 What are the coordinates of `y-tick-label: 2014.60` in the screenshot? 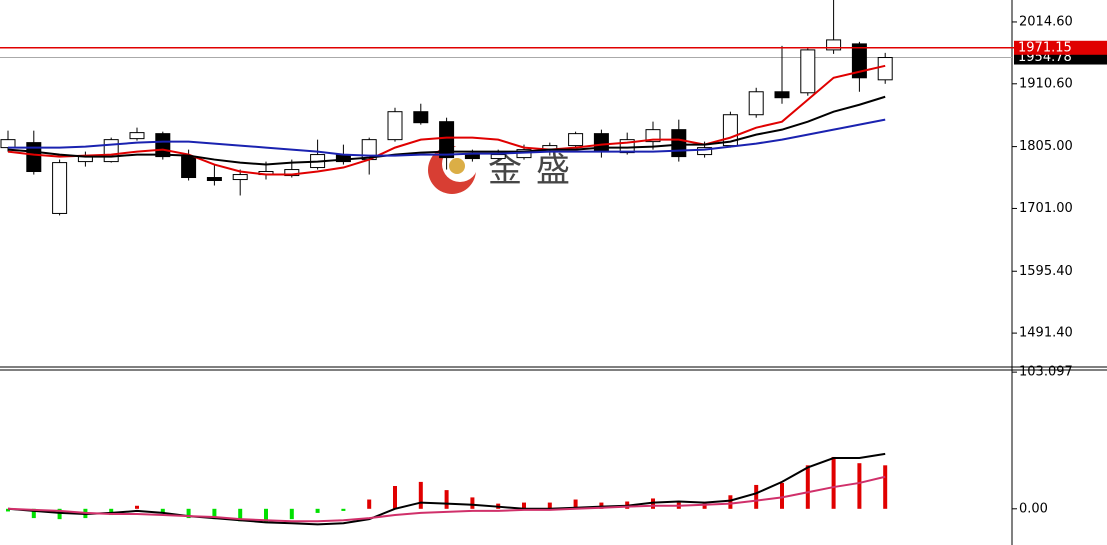 It's located at (1046, 21).